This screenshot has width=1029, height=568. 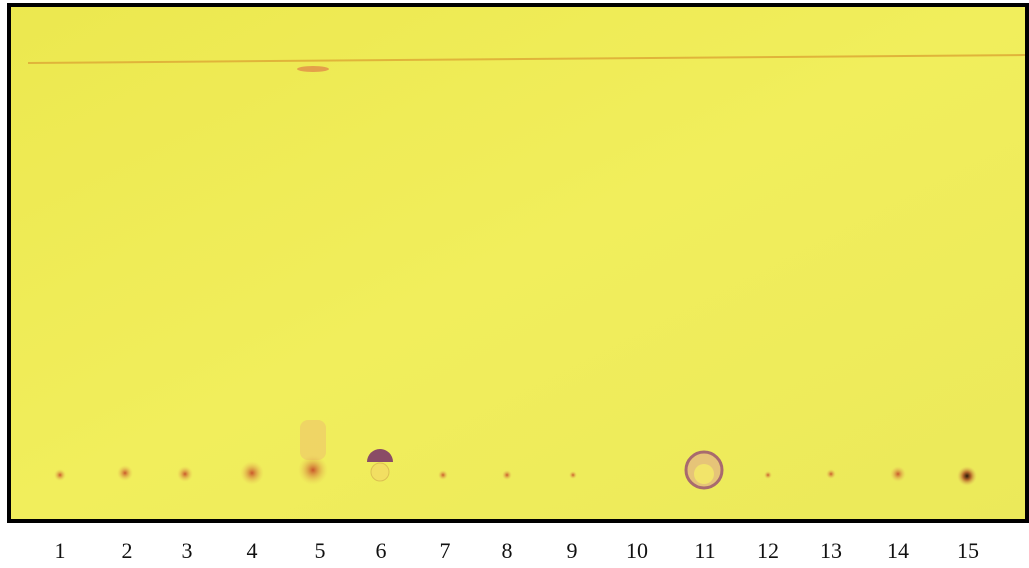 What do you see at coordinates (637, 550) in the screenshot?
I see `lane-label: 10` at bounding box center [637, 550].